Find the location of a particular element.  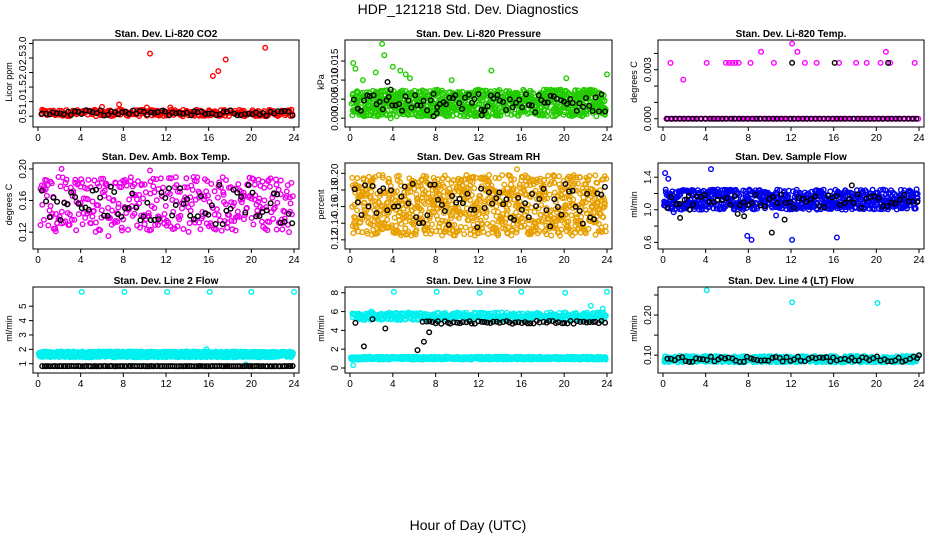

x-tick-label: 4 is located at coordinates (393, 138).